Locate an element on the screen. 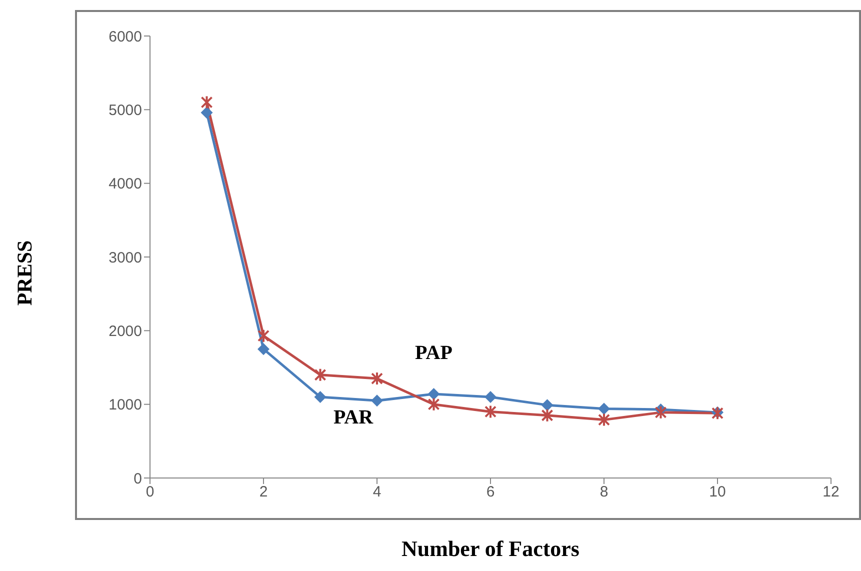 Image resolution: width=861 pixels, height=571 pixels. x-tick-label: 8 is located at coordinates (604, 492).